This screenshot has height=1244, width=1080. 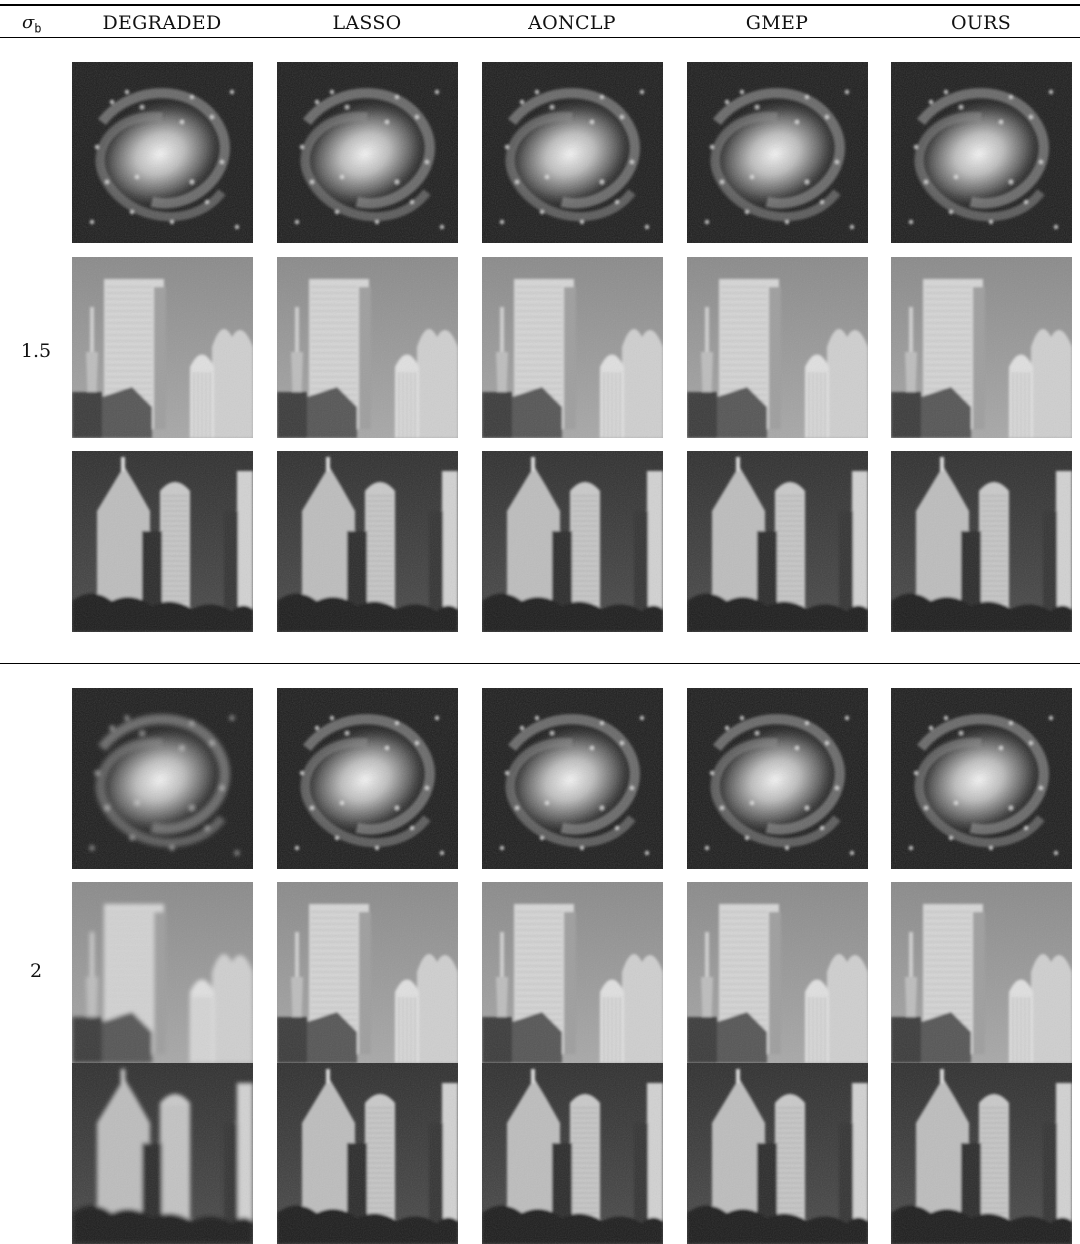 What do you see at coordinates (32, 24) in the screenshot?
I see `sigma-b-header: σb` at bounding box center [32, 24].